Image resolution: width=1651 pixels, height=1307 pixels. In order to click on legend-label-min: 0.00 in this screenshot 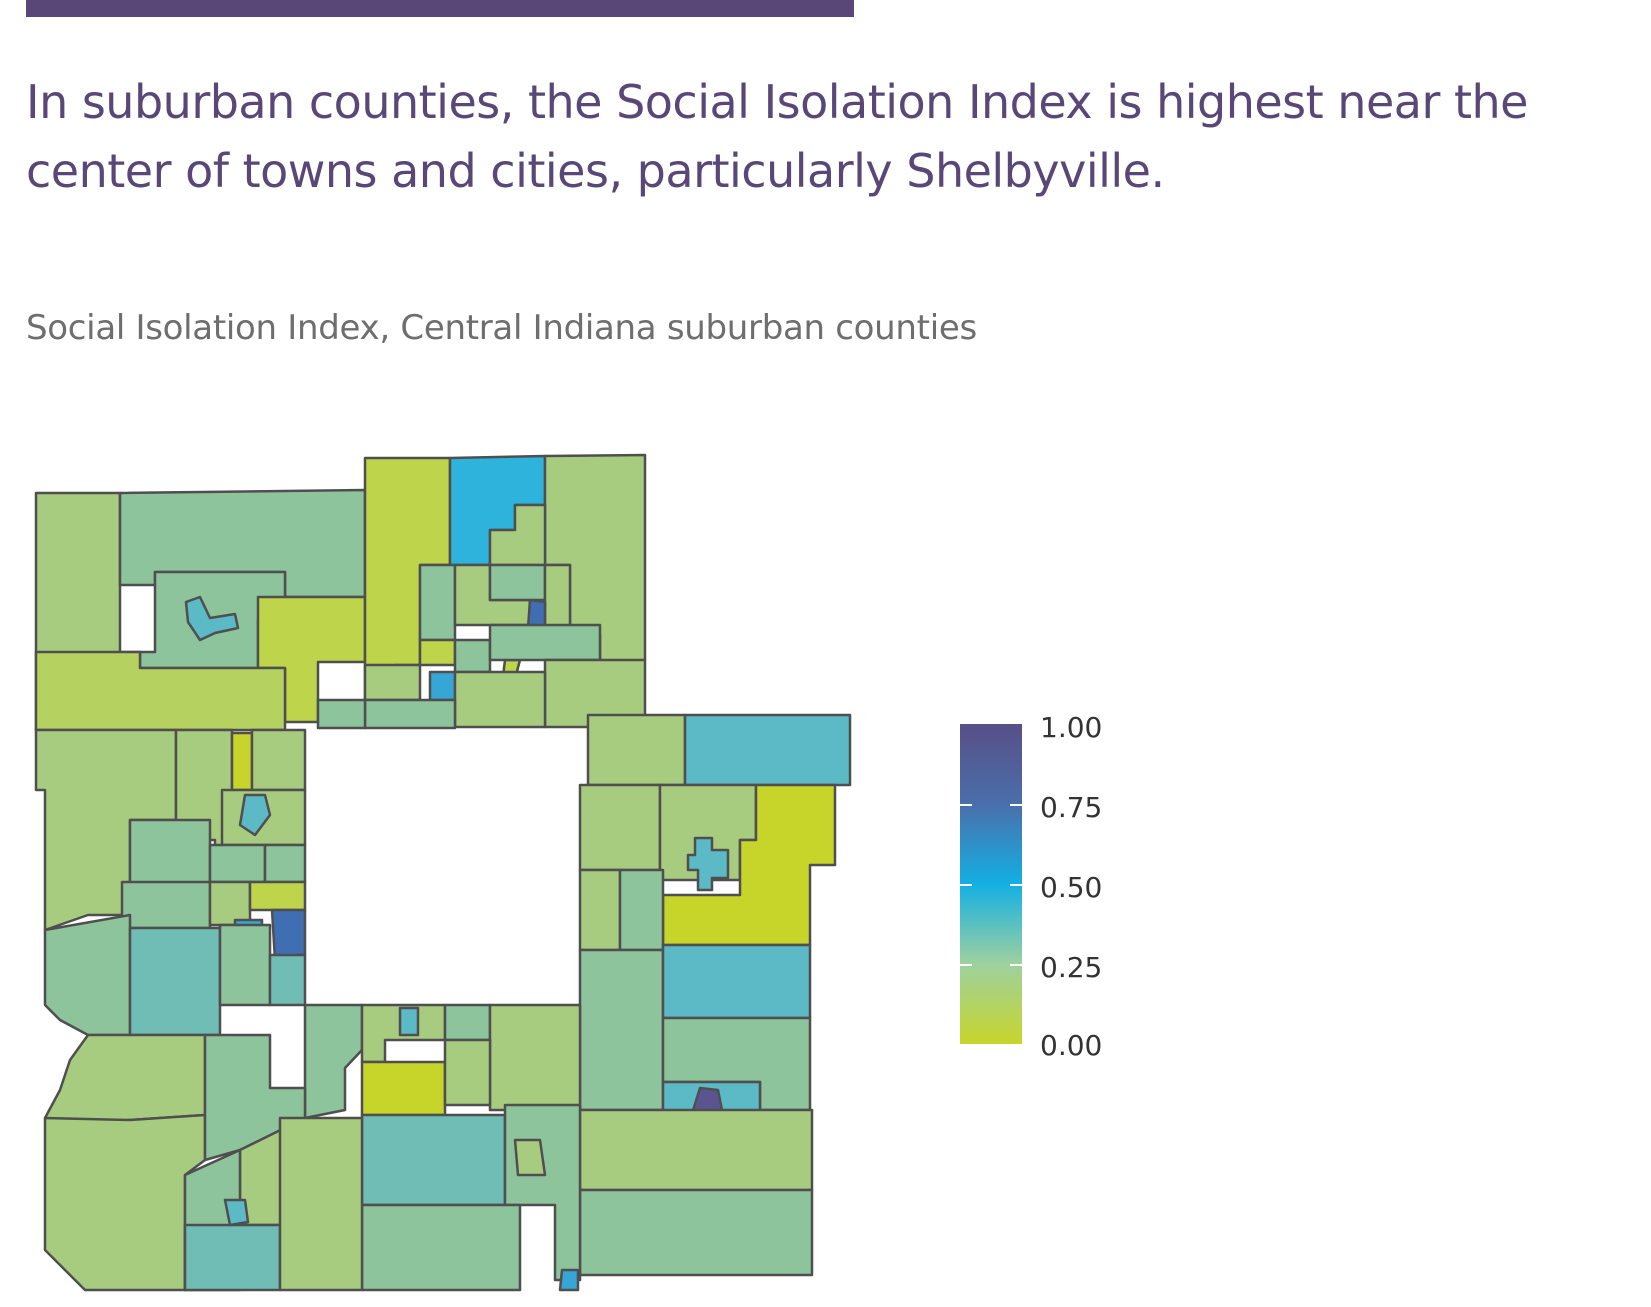, I will do `click(1071, 1045)`.